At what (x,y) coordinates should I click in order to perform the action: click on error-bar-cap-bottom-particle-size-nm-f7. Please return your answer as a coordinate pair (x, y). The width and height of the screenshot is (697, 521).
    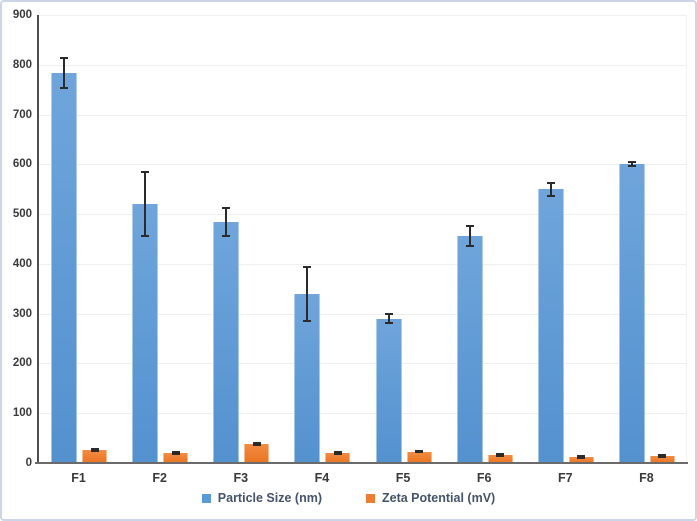
    Looking at the image, I should click on (550, 195).